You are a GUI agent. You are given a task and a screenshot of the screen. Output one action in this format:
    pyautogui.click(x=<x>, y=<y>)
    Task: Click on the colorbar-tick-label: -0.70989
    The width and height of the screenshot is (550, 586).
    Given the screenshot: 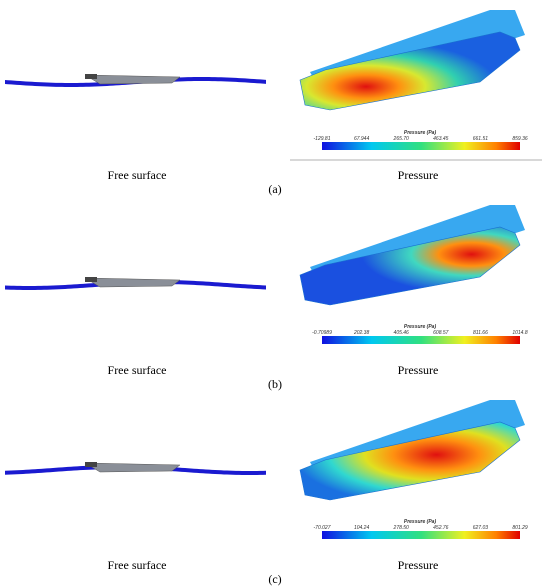 What is the action you would take?
    pyautogui.click(x=322, y=333)
    